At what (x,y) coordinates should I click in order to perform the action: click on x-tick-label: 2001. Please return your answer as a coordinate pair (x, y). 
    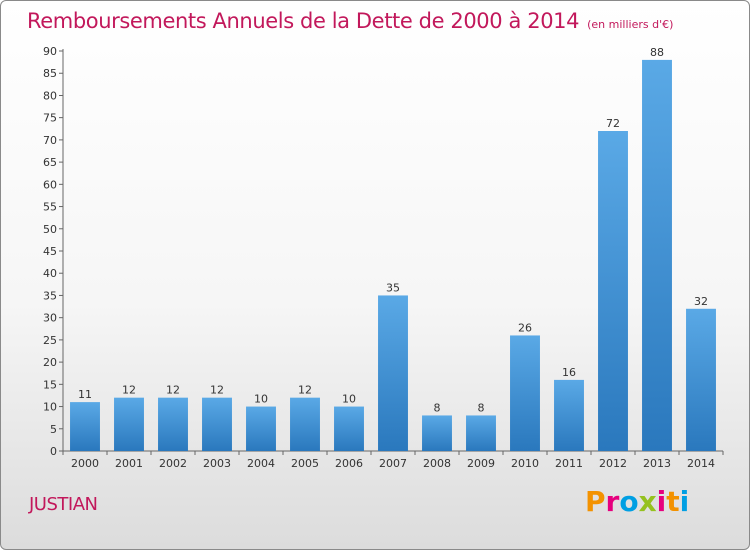
    Looking at the image, I should click on (129, 463).